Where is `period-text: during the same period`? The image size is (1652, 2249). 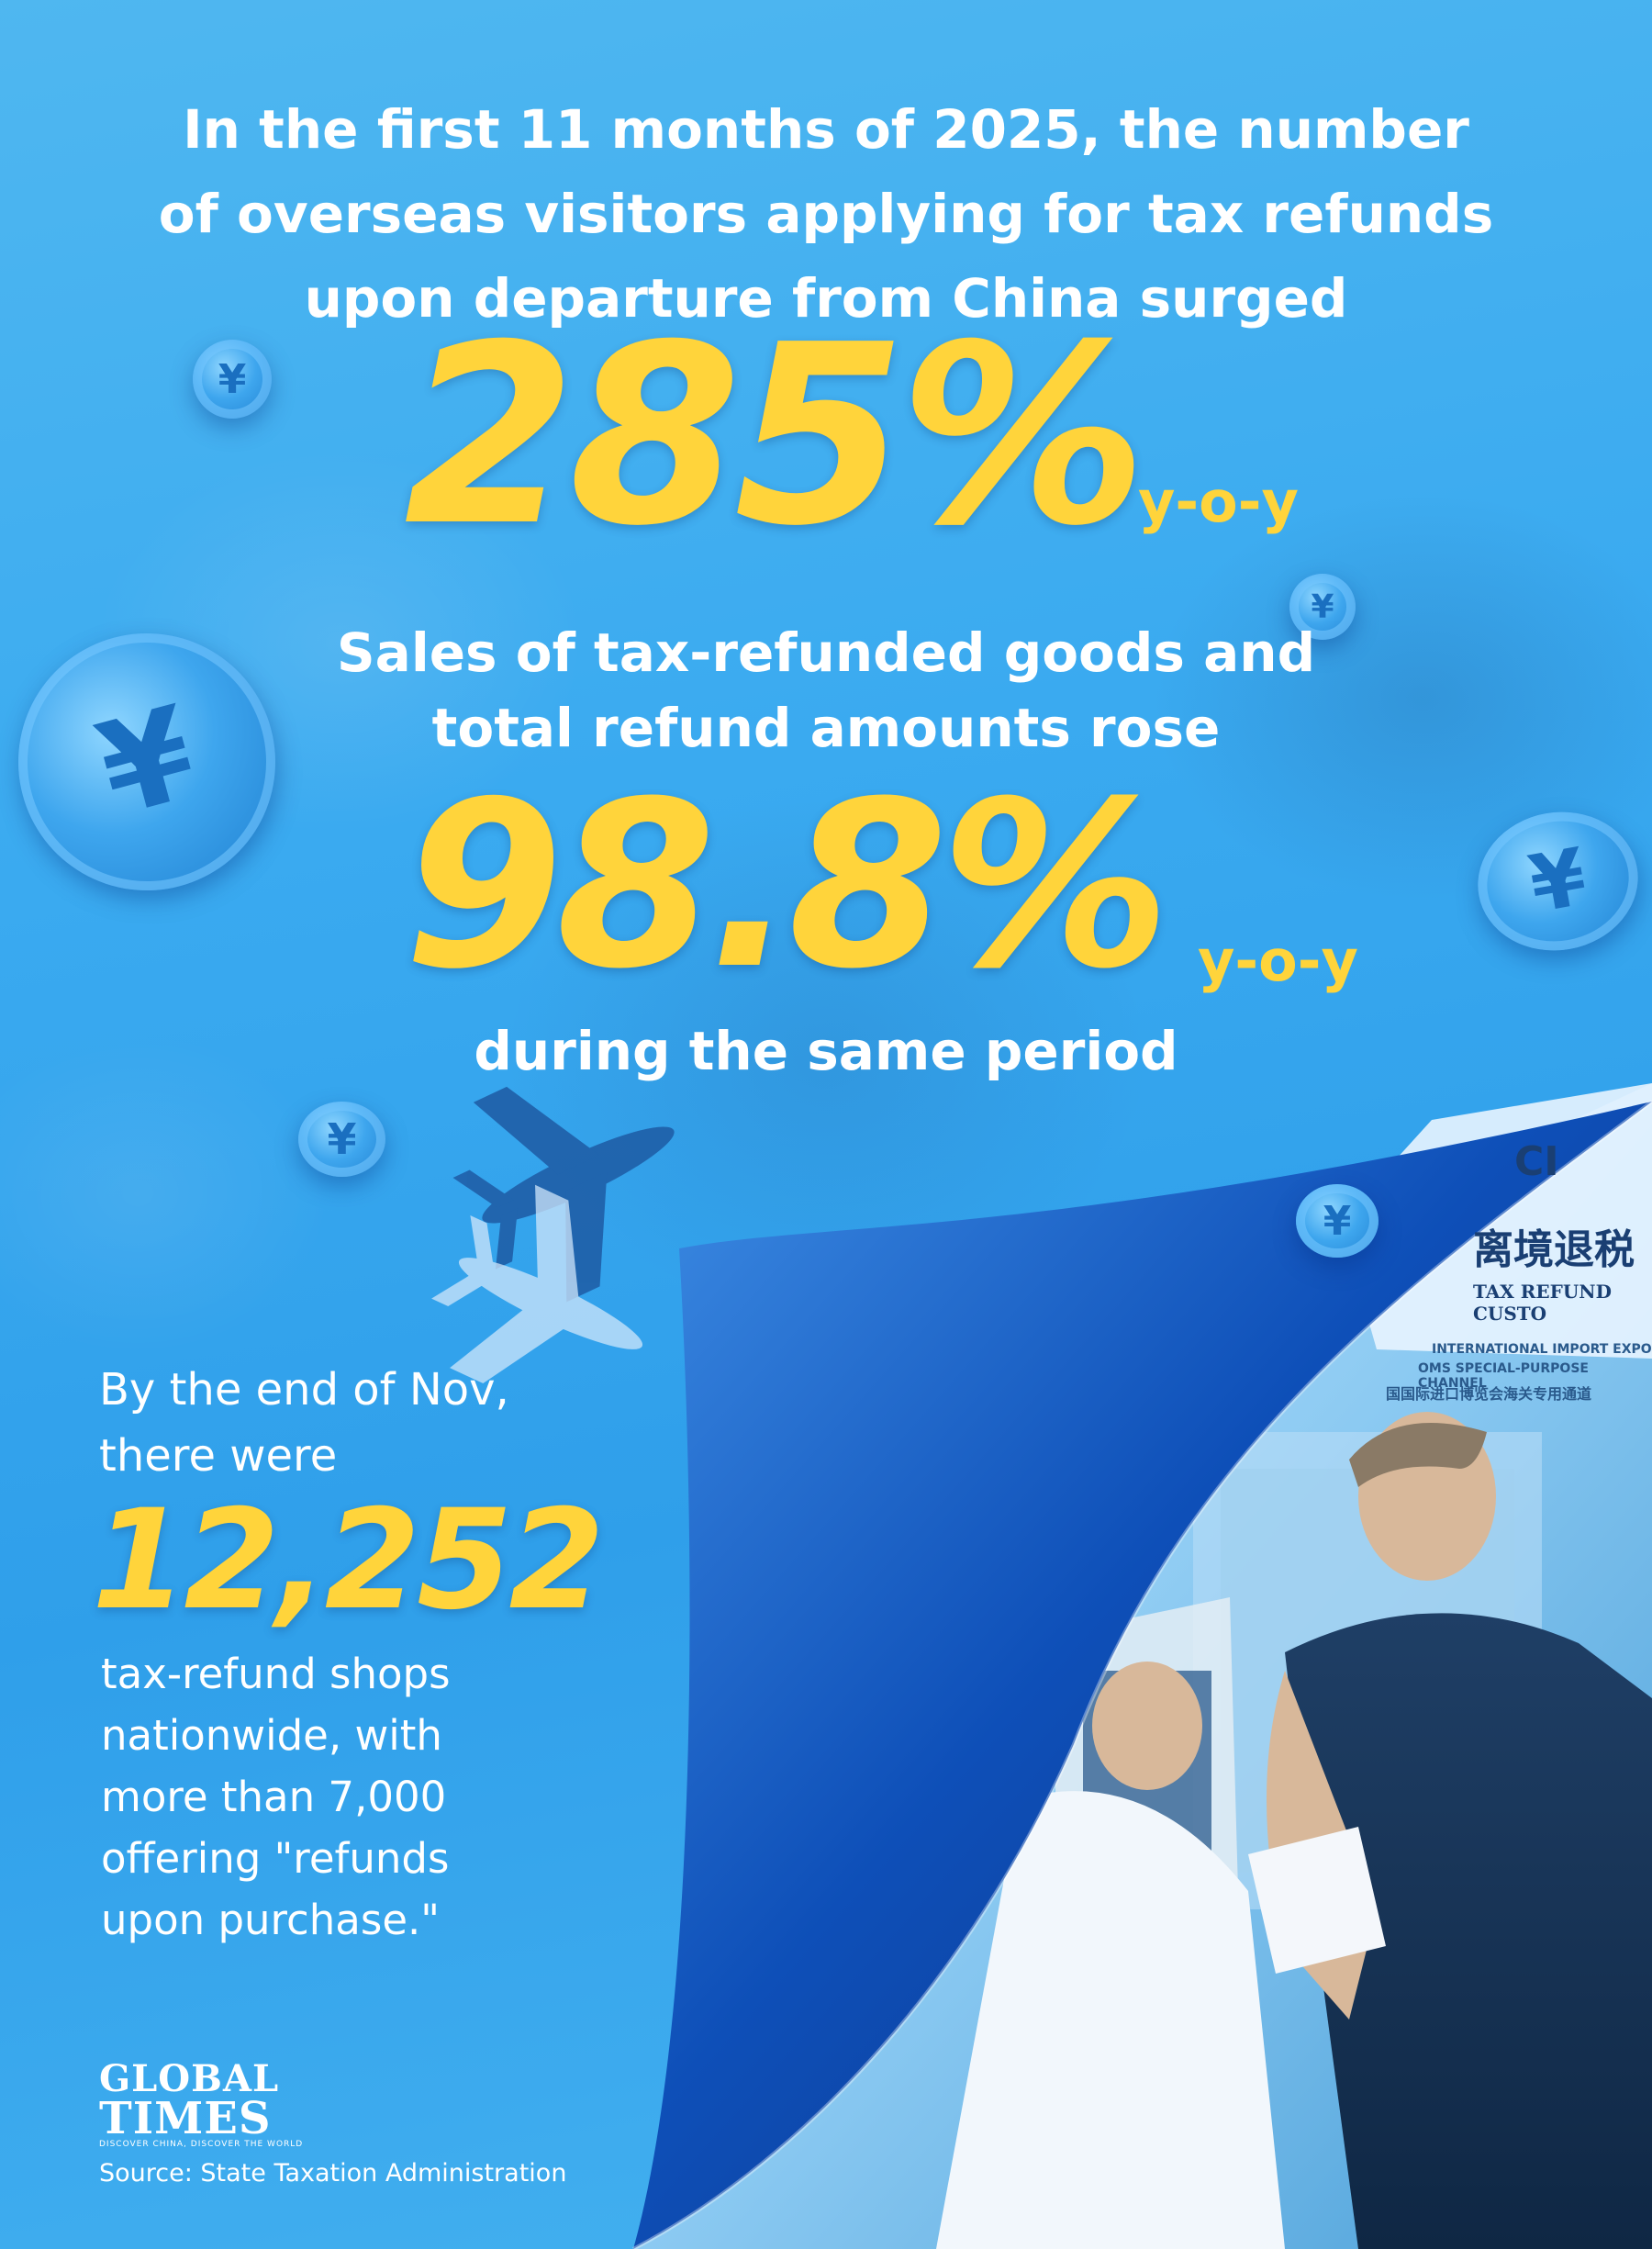 period-text: during the same period is located at coordinates (826, 1051).